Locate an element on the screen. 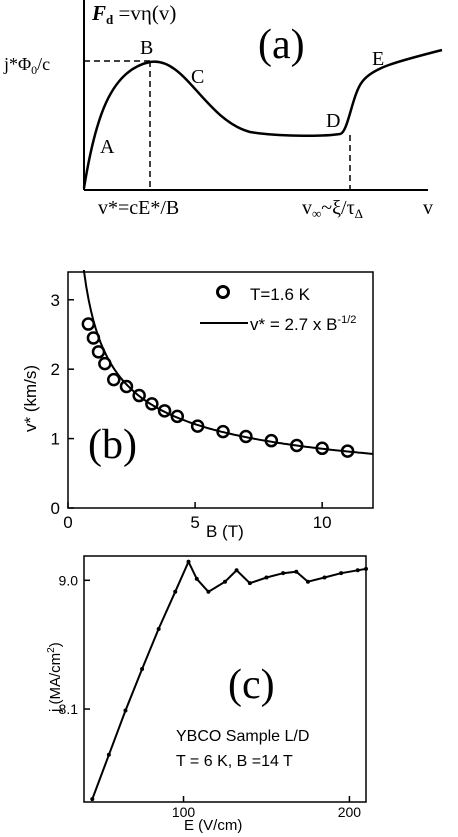  panel-b-points is located at coordinates (218, 387).